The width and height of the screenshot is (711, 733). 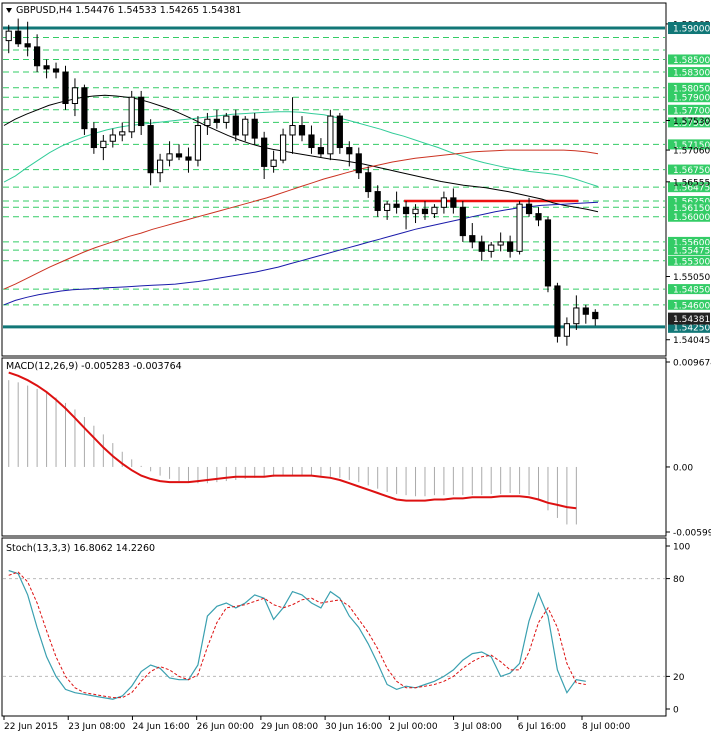 I want to click on price-tick-label: 1.56555, so click(x=691, y=183).